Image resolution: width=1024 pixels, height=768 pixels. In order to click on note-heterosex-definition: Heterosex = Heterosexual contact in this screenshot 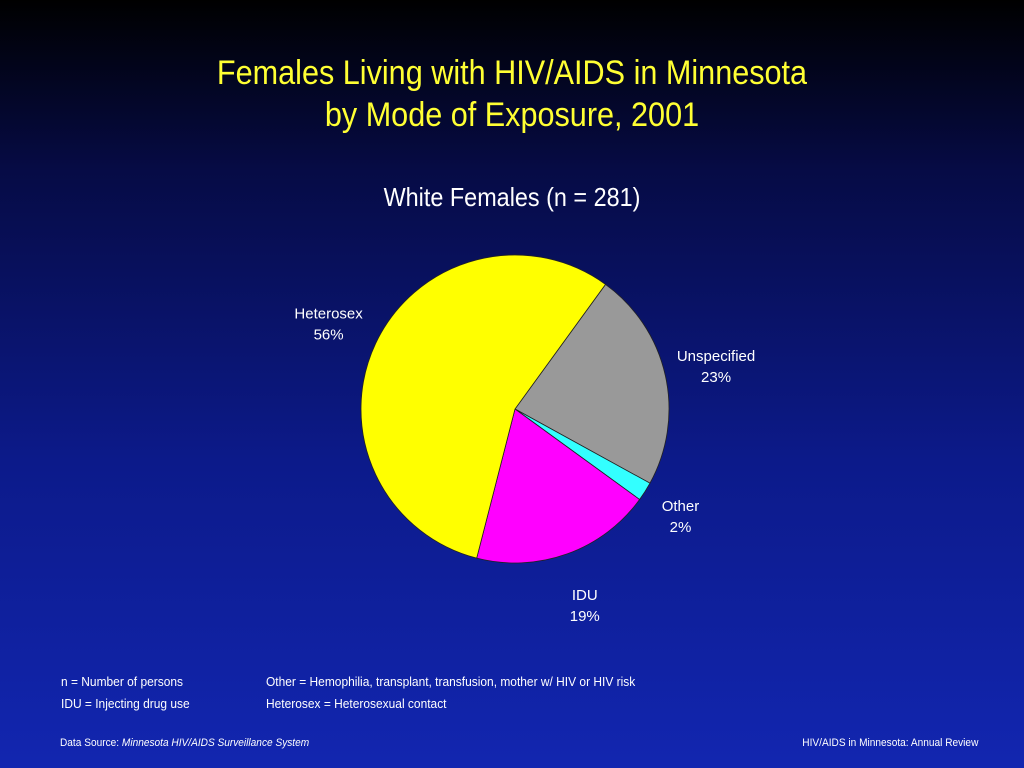, I will do `click(356, 703)`.